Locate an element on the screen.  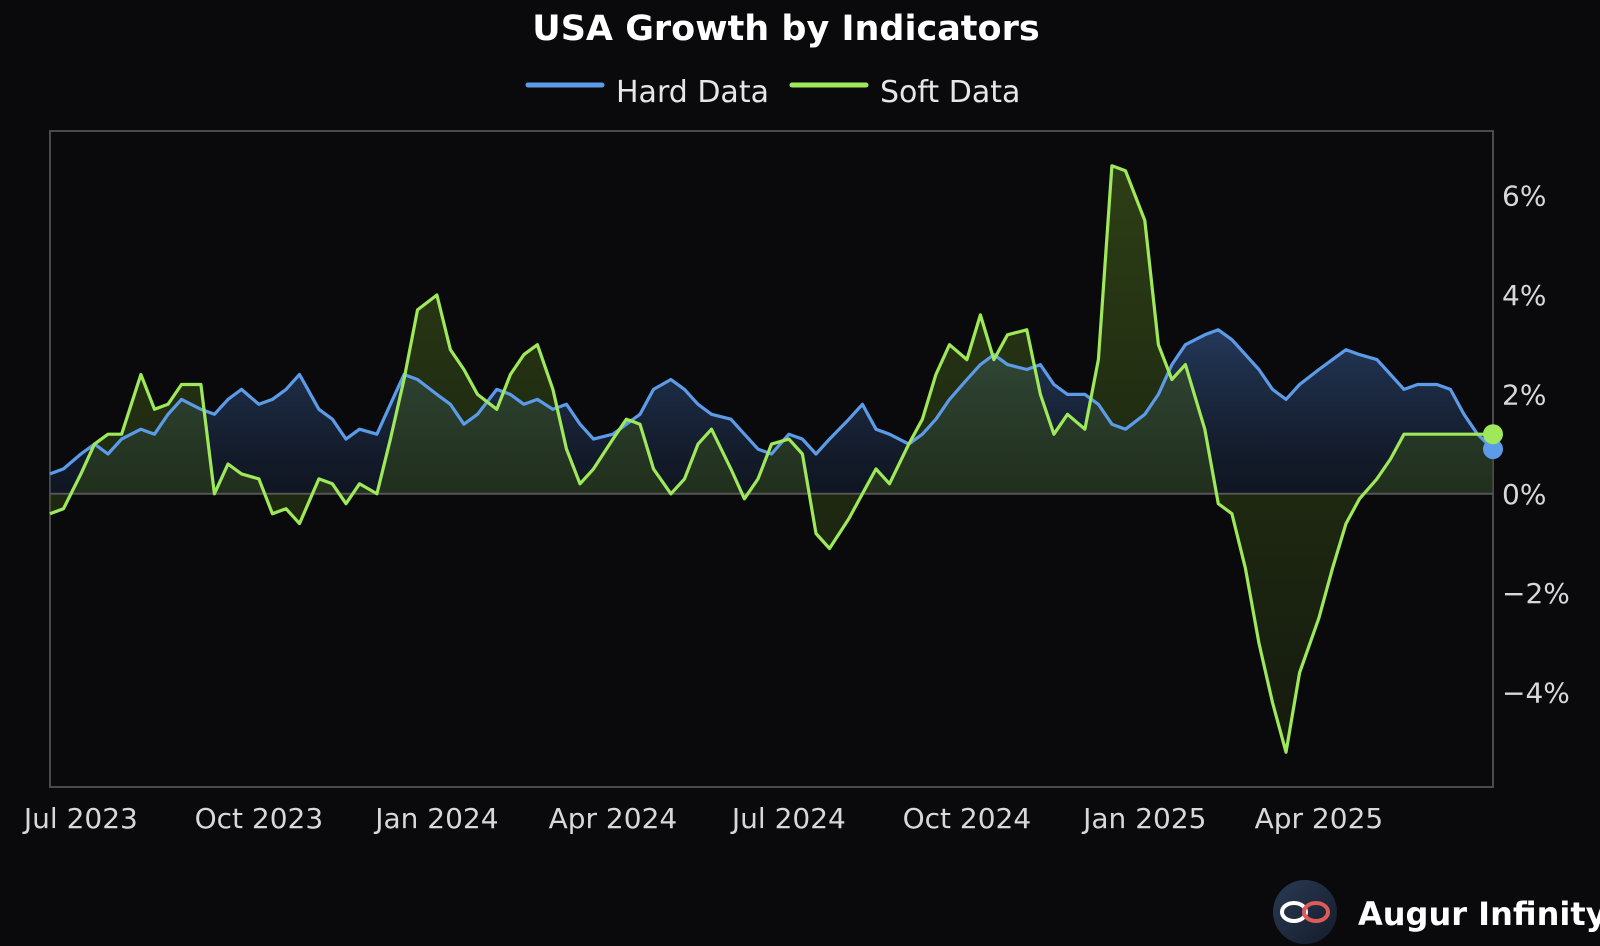
x-tick-label: Jul 2024 is located at coordinates (788, 818).